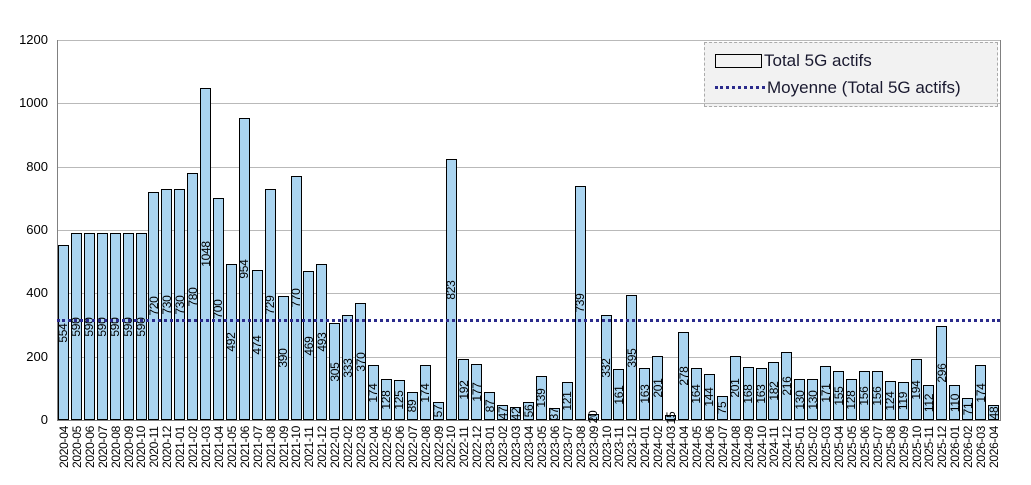  I want to click on x-axis-tick-label: 2021-08, so click(270, 447).